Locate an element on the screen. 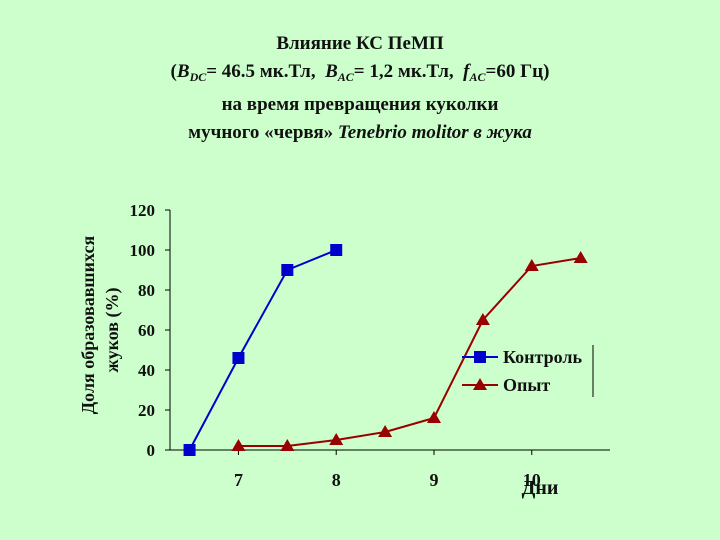  series-line-control is located at coordinates (262, 350).